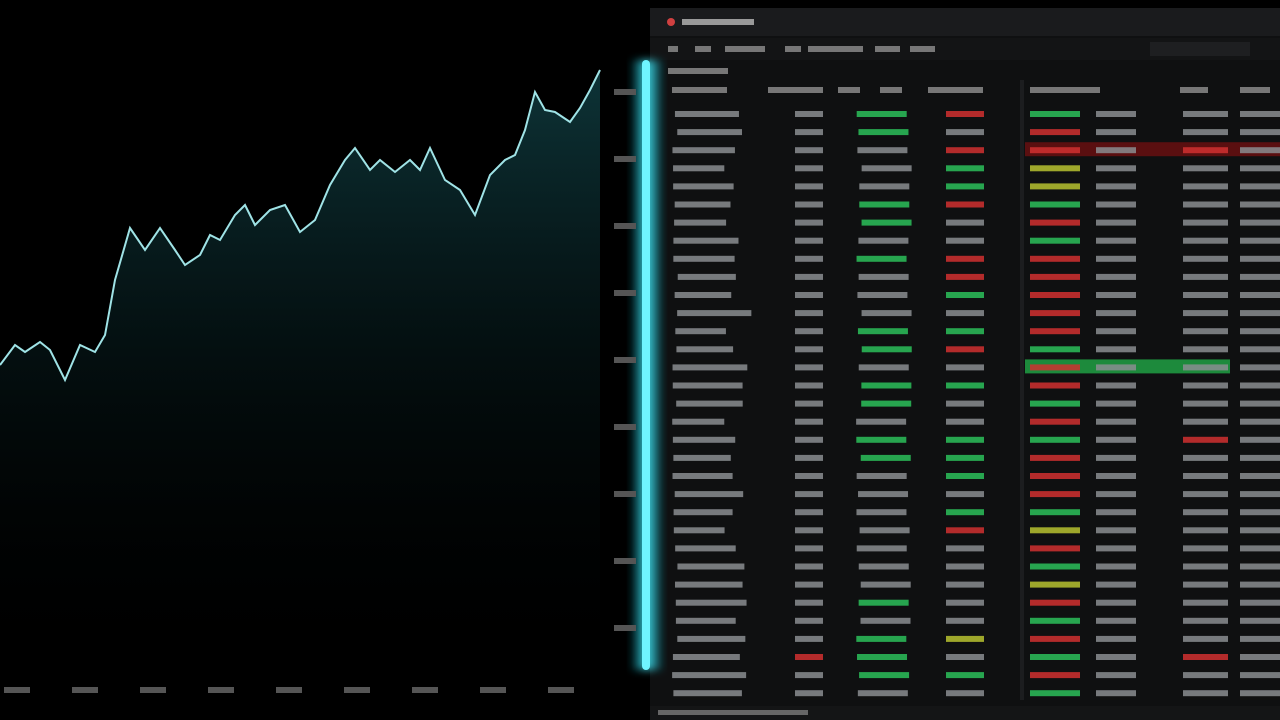 The width and height of the screenshot is (1280, 720). I want to click on y-axis-label, so click(625, 293).